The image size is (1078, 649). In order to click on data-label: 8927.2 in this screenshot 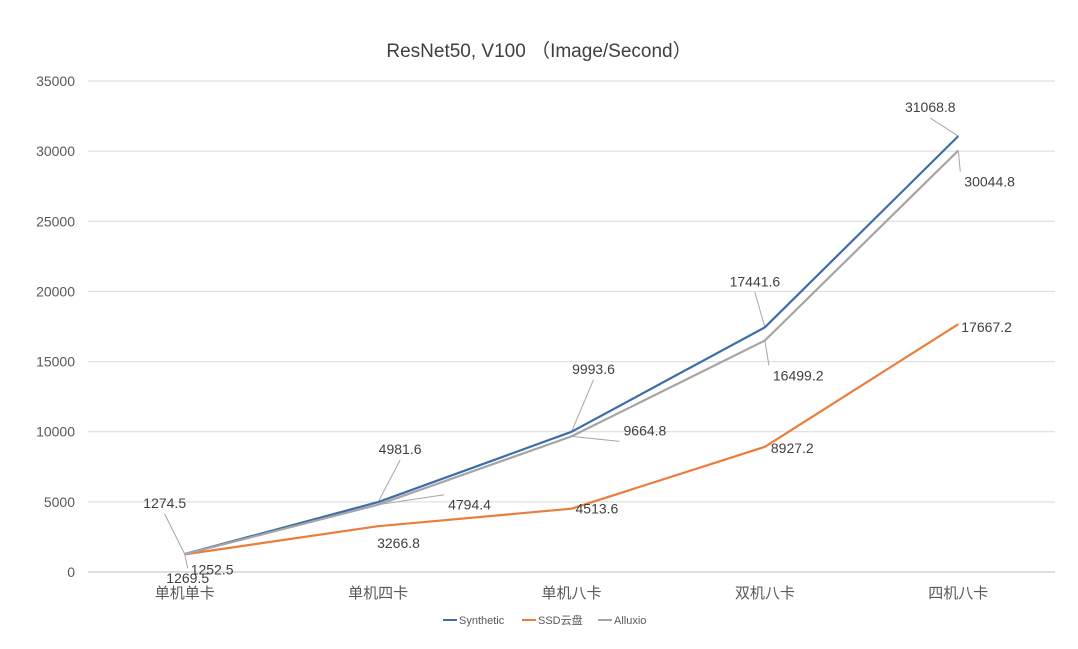, I will do `click(792, 448)`.